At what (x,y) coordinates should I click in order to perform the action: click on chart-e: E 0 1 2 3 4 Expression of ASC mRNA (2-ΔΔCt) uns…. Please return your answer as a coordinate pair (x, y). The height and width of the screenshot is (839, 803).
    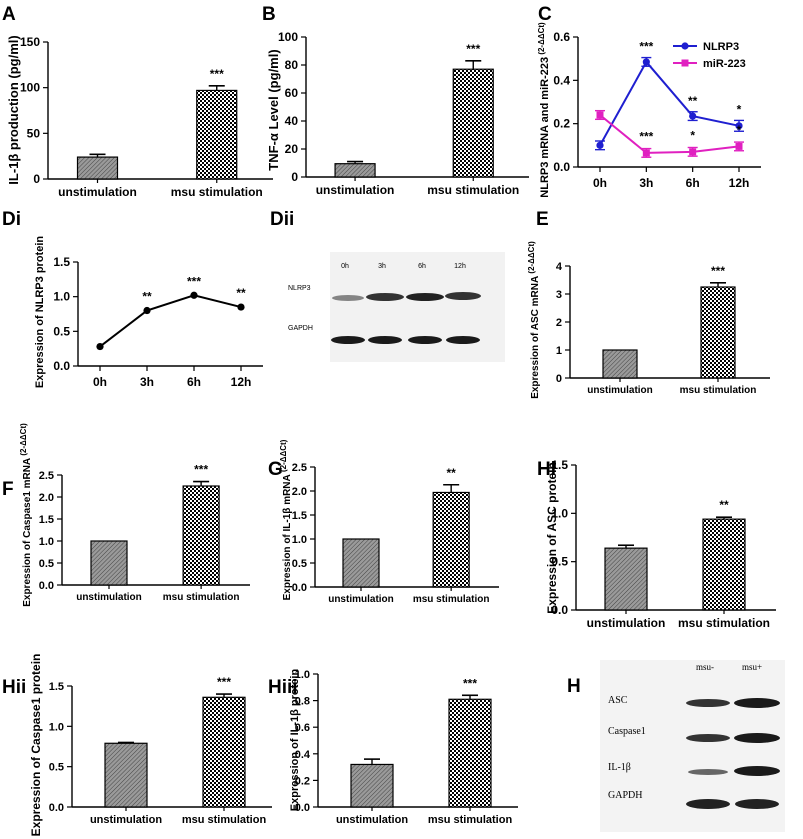
    Looking at the image, I should click on (648, 304).